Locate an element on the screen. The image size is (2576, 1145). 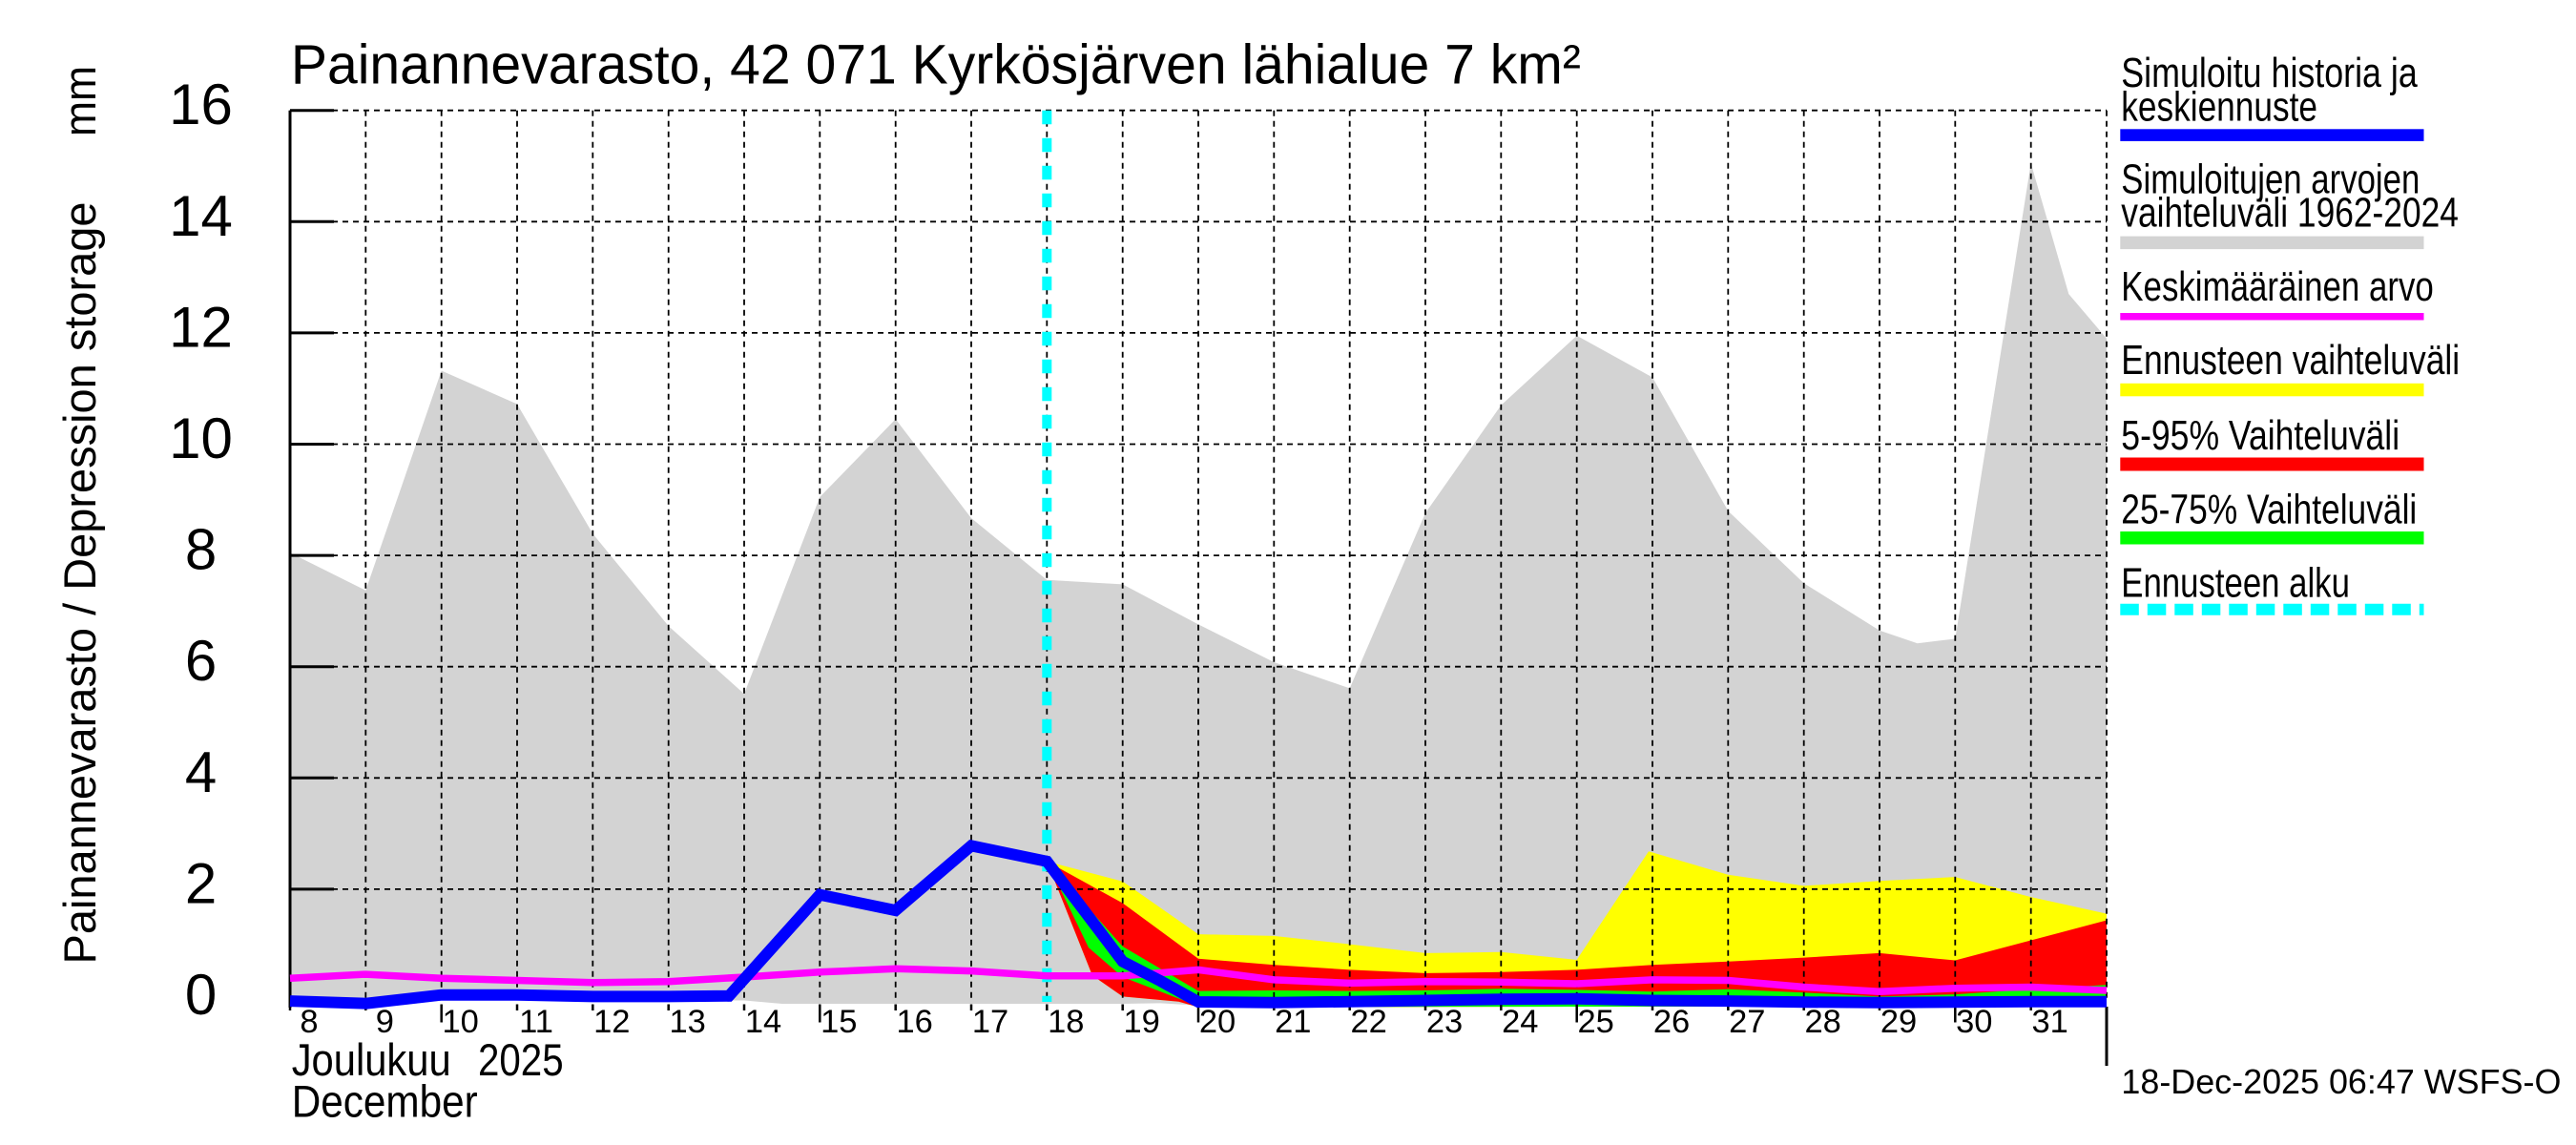
svg-text: 0 is located at coordinates (201, 995).